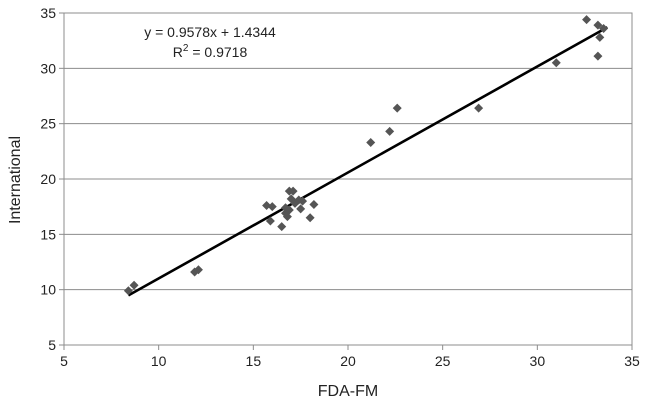  I want to click on r-squared-value: = 0.9718, so click(217, 52).